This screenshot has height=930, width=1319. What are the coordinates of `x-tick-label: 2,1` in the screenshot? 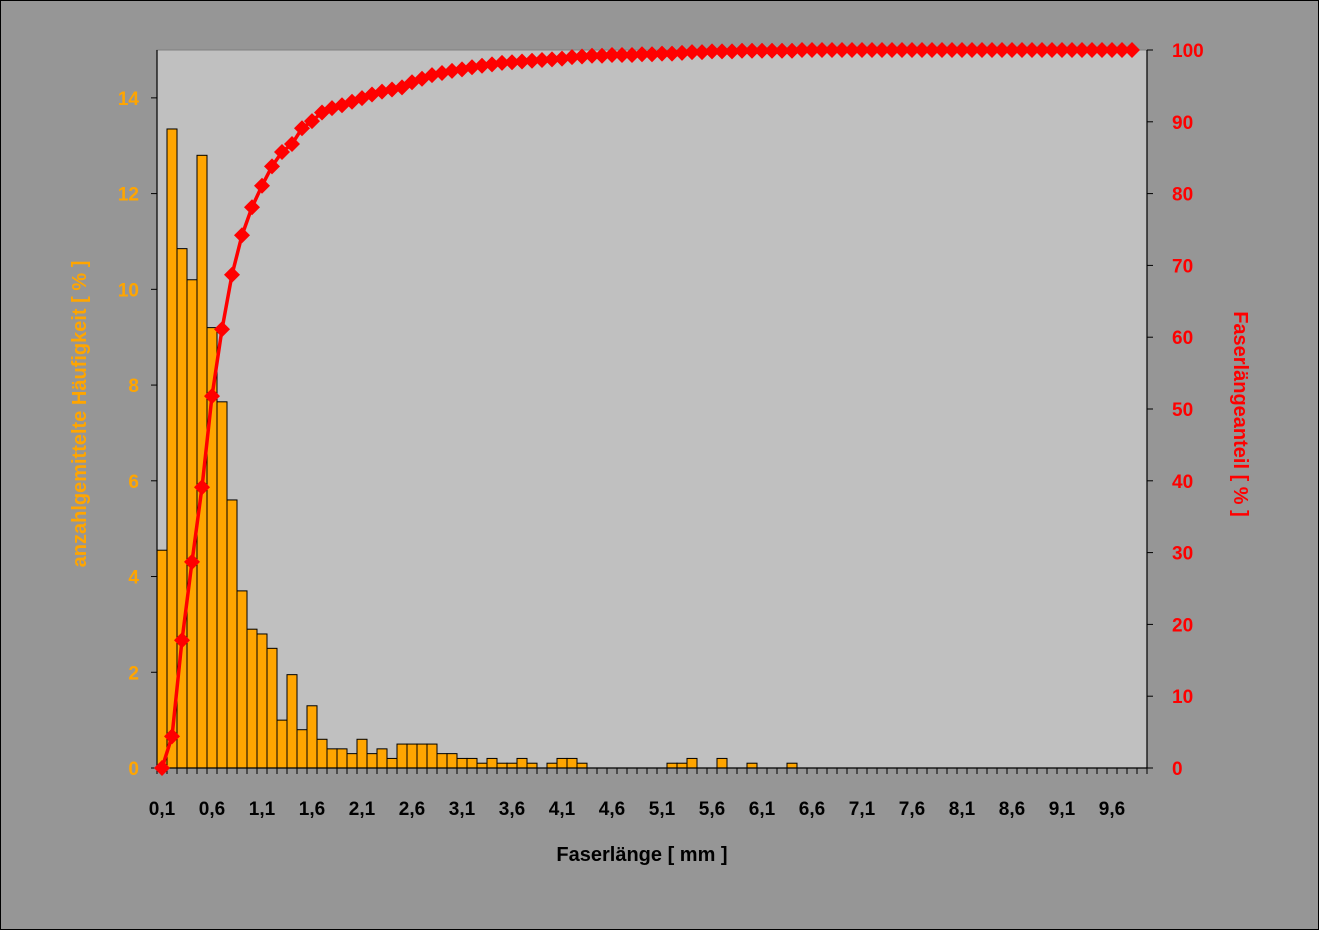 It's located at (362, 809).